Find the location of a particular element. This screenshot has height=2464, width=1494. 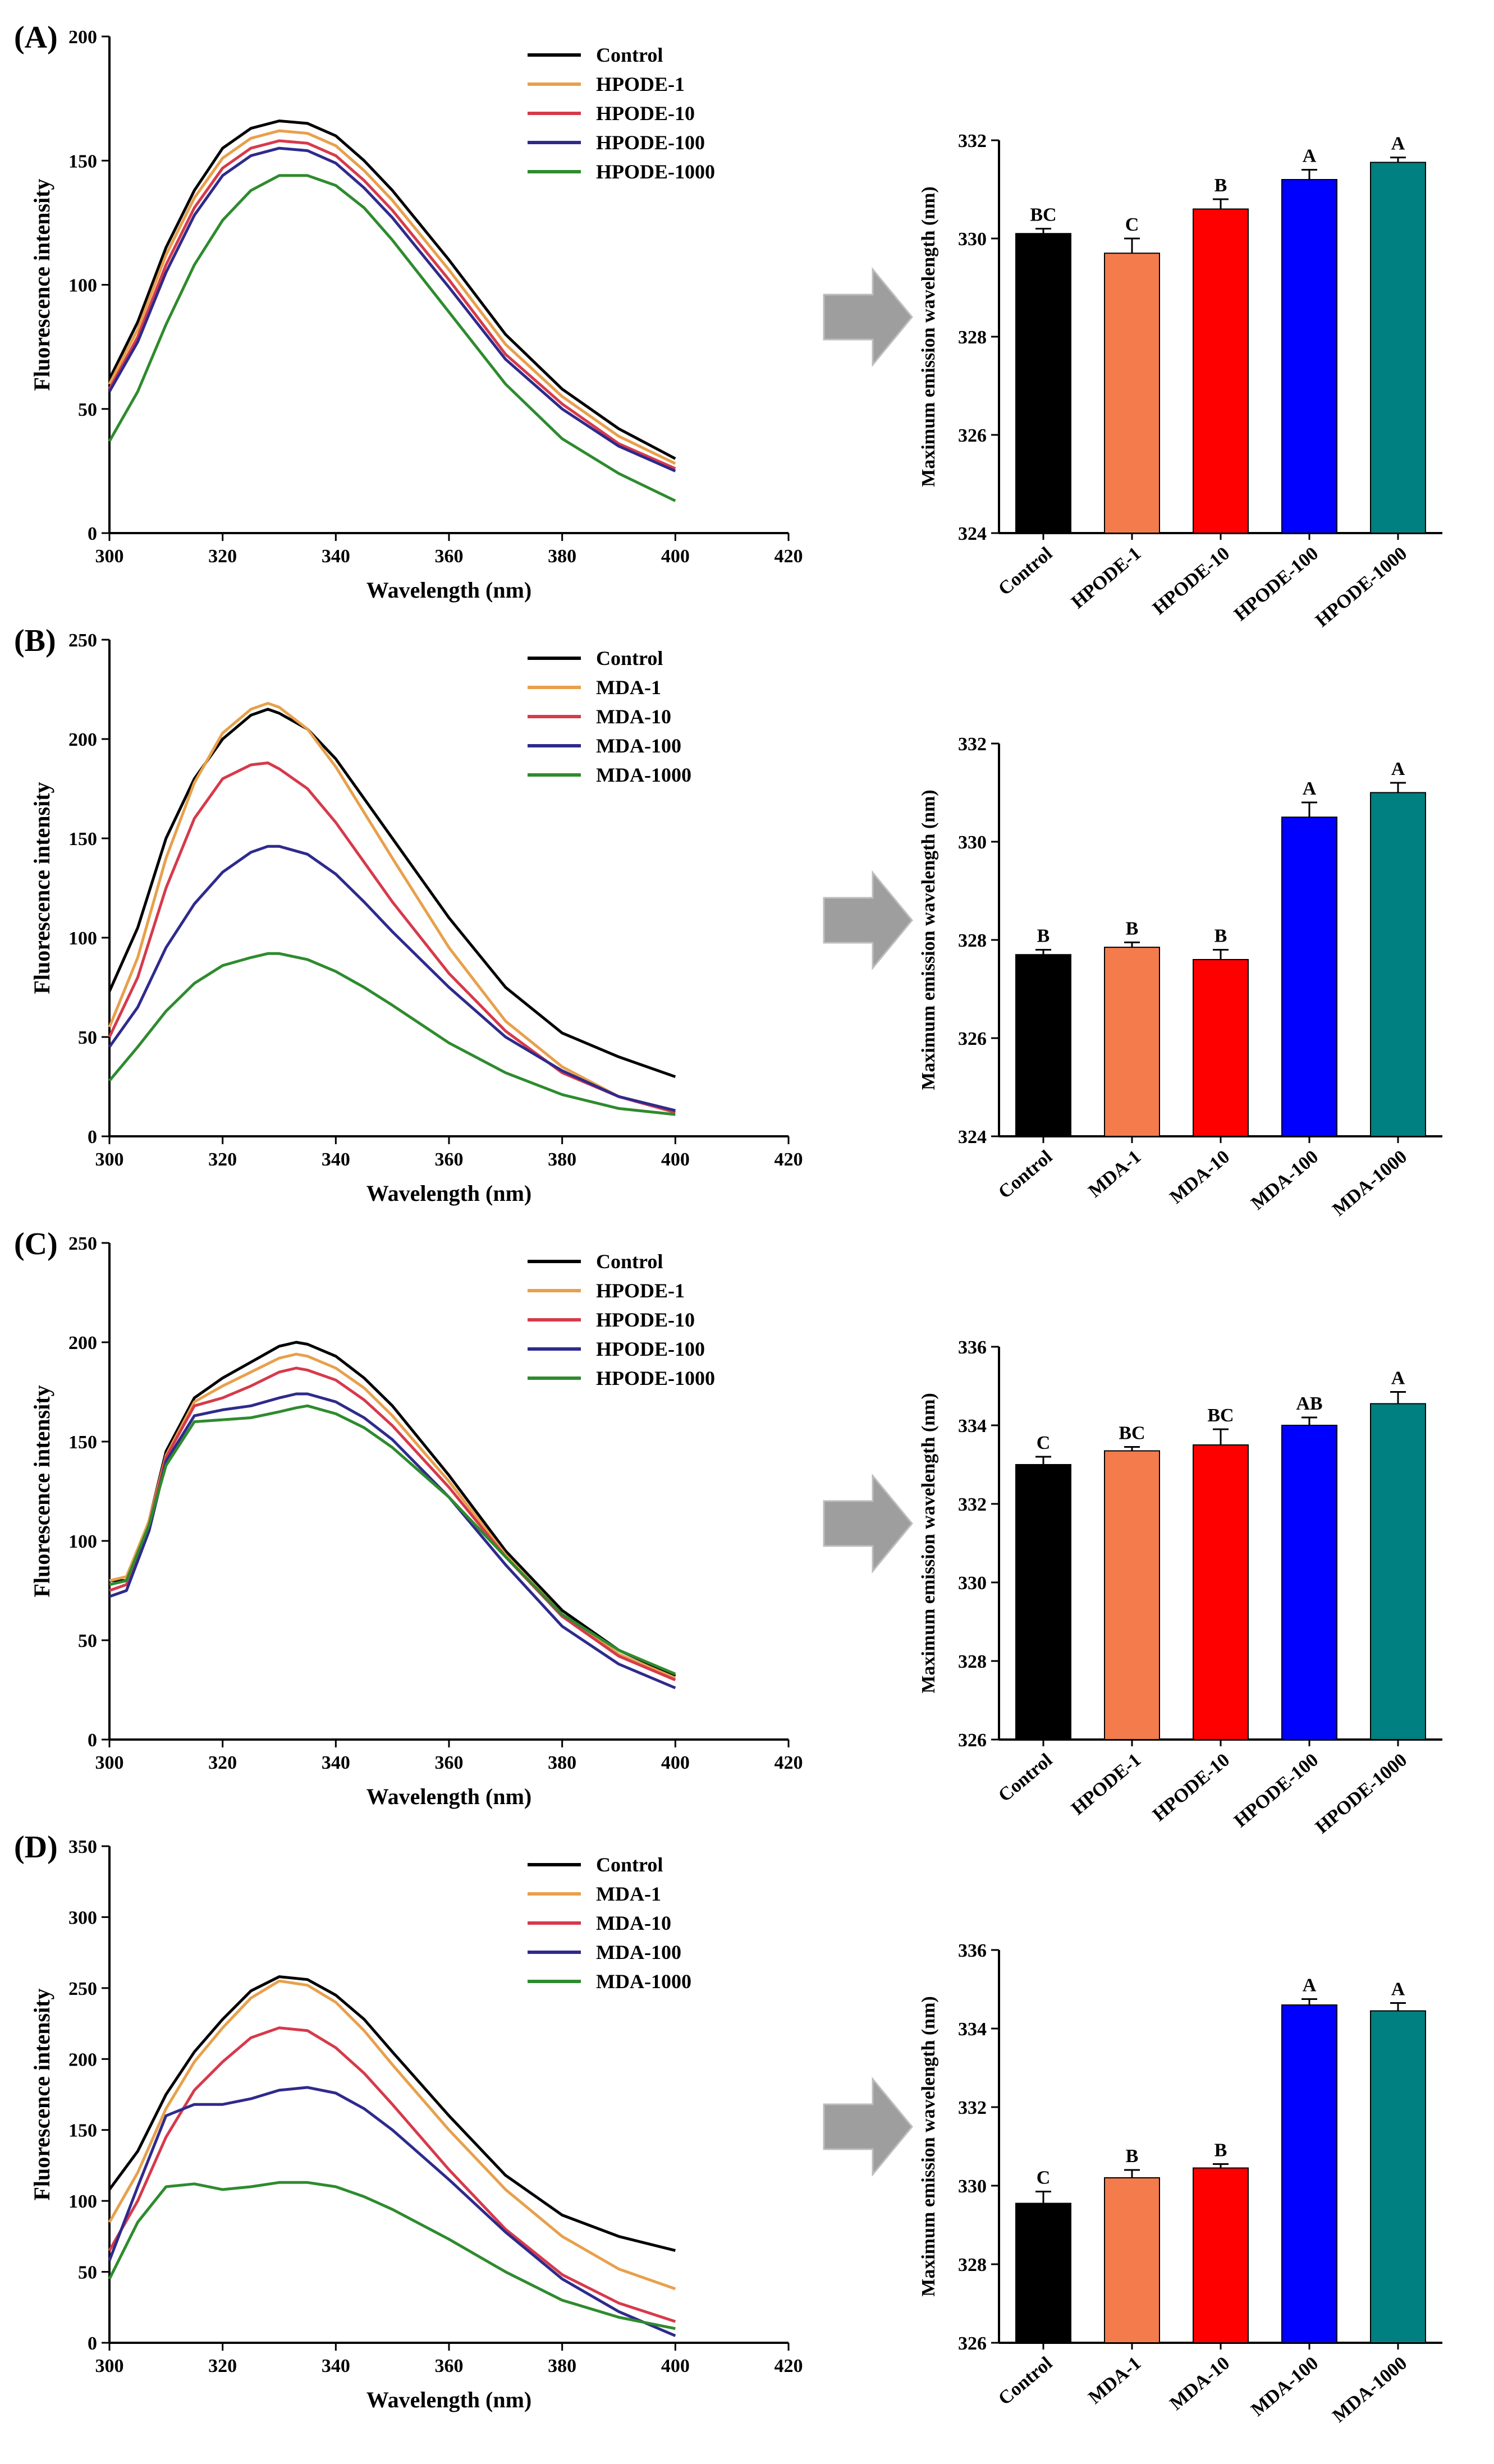

bar-y-tick-label: 326 is located at coordinates (972, 1039).